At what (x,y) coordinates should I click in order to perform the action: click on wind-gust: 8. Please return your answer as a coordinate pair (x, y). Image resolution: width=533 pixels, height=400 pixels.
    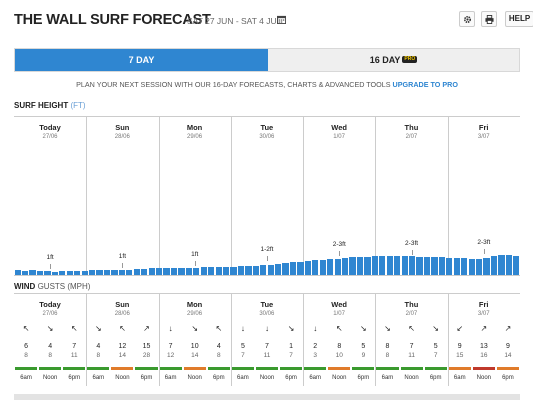
    Looking at the image, I should click on (26, 355).